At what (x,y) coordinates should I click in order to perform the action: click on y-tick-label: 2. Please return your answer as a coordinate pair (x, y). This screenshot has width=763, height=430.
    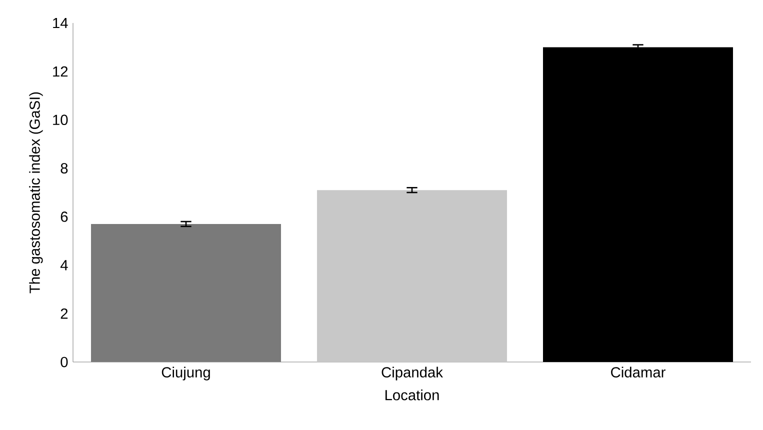
    Looking at the image, I should click on (64, 313).